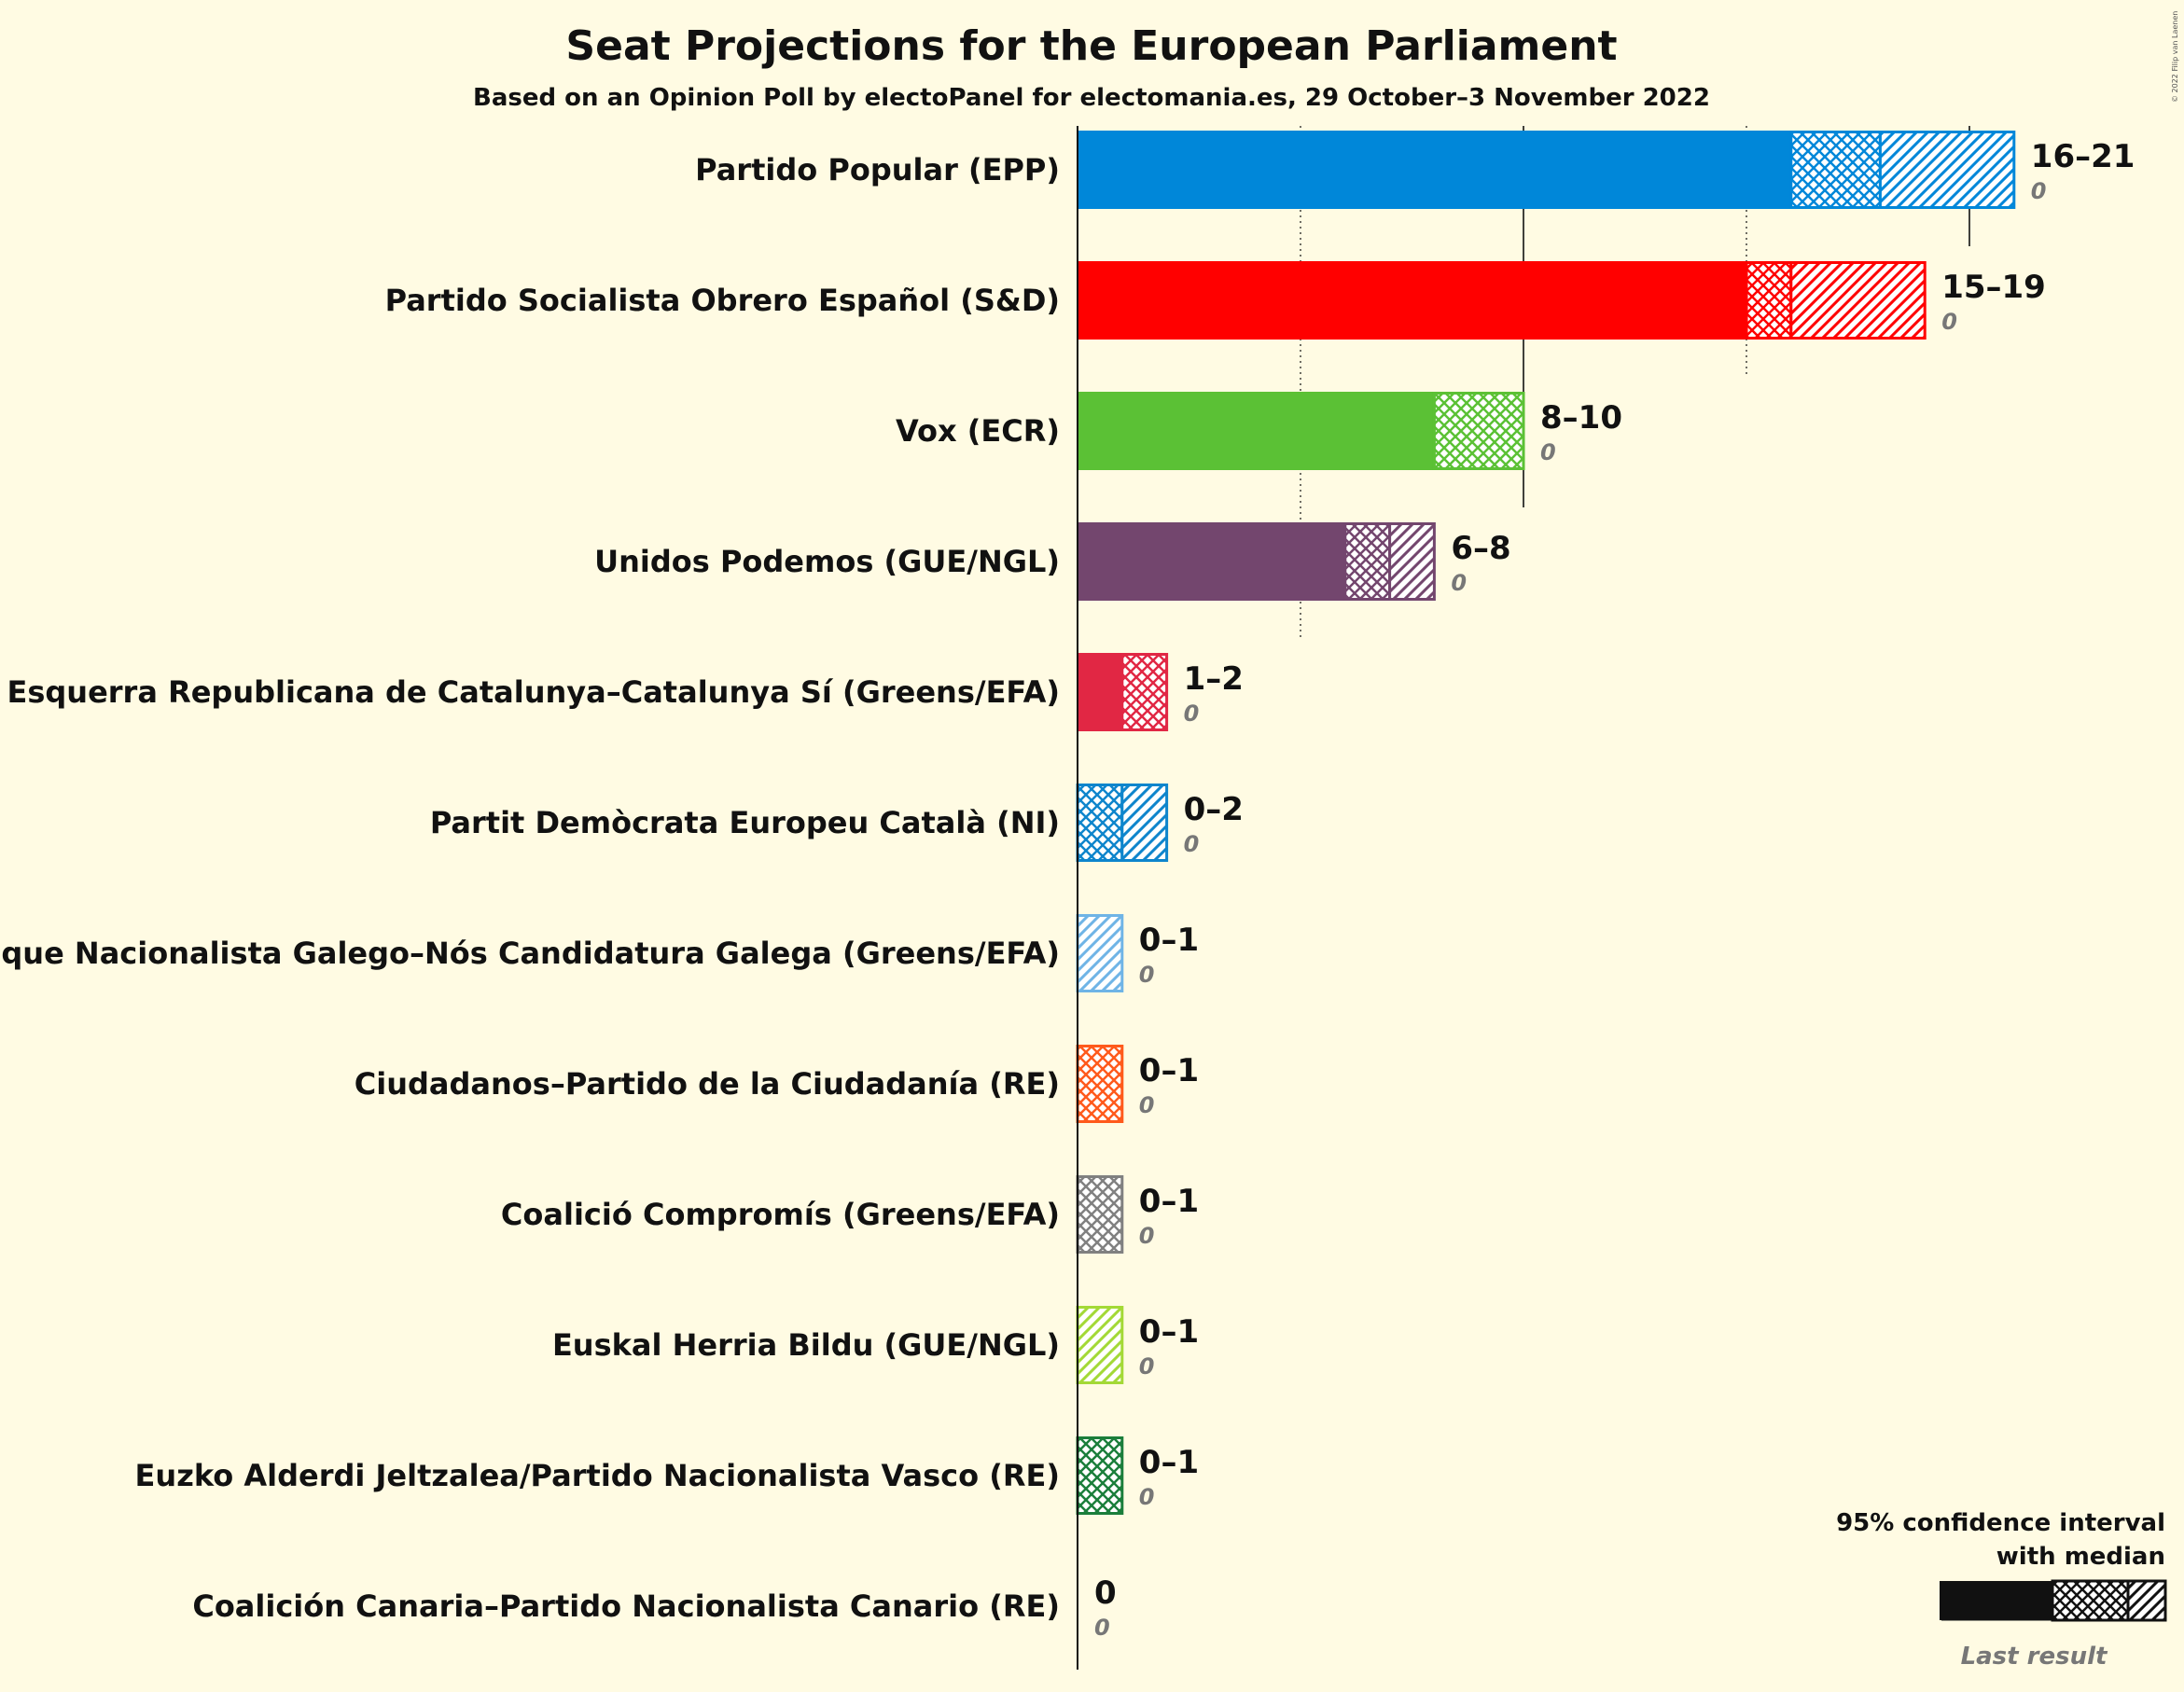 The image size is (2184, 1692). What do you see at coordinates (827, 561) in the screenshot?
I see `party-label: Unidos Podemos (GUE/NGL)` at bounding box center [827, 561].